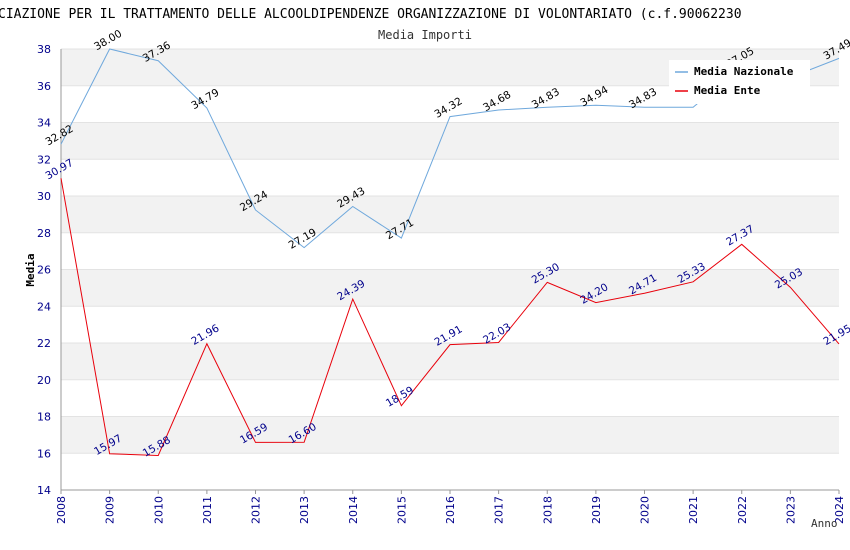 Image resolution: width=850 pixels, height=550 pixels. What do you see at coordinates (44, 159) in the screenshot?
I see `y-tick-label: 32` at bounding box center [44, 159].